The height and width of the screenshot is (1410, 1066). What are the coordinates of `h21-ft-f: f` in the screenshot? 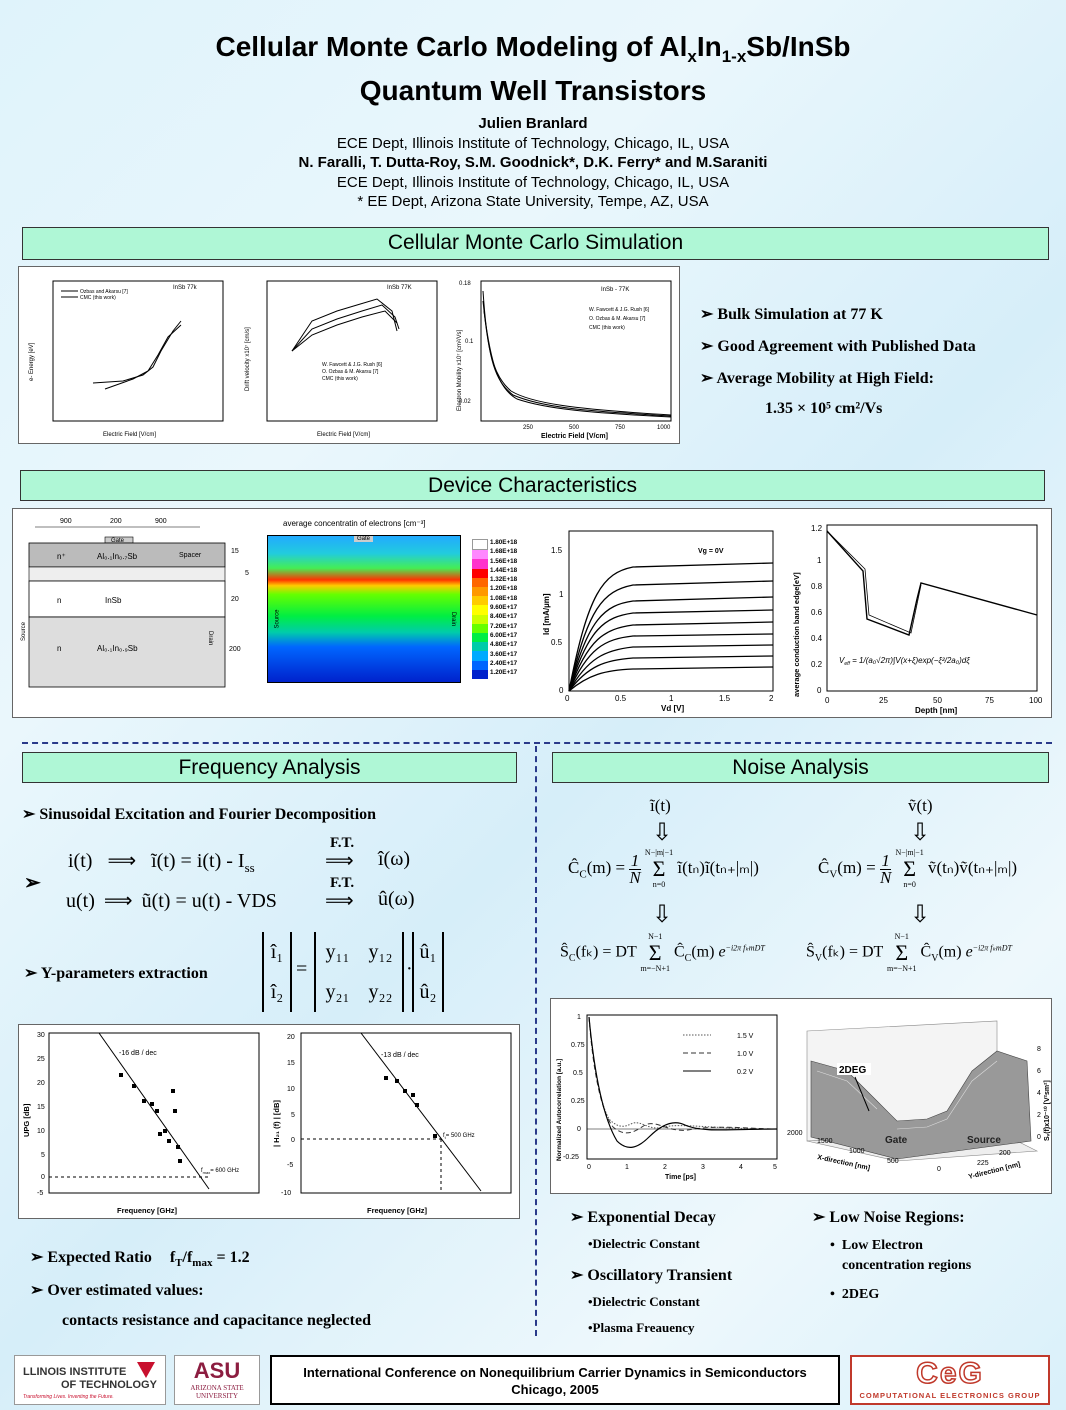 It's located at (444, 1136).